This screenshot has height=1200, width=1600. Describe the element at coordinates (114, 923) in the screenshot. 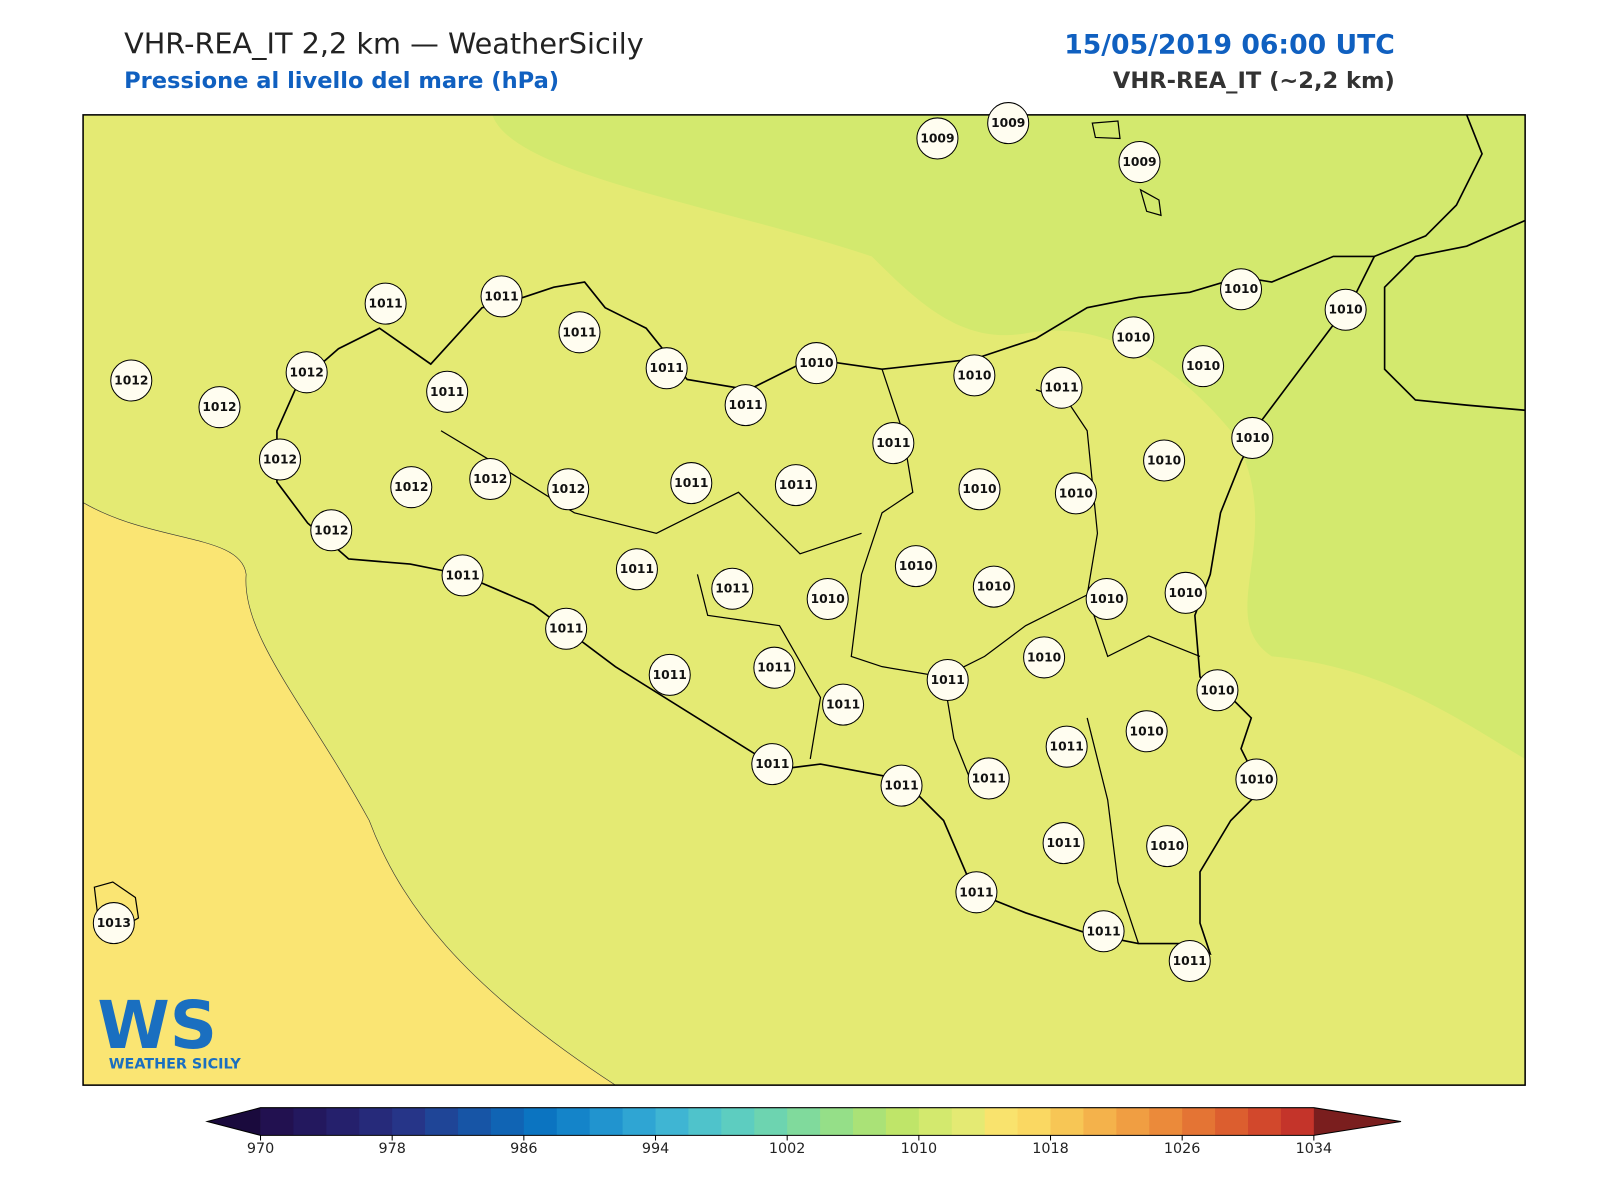

I see `station-value: 1013` at that location.